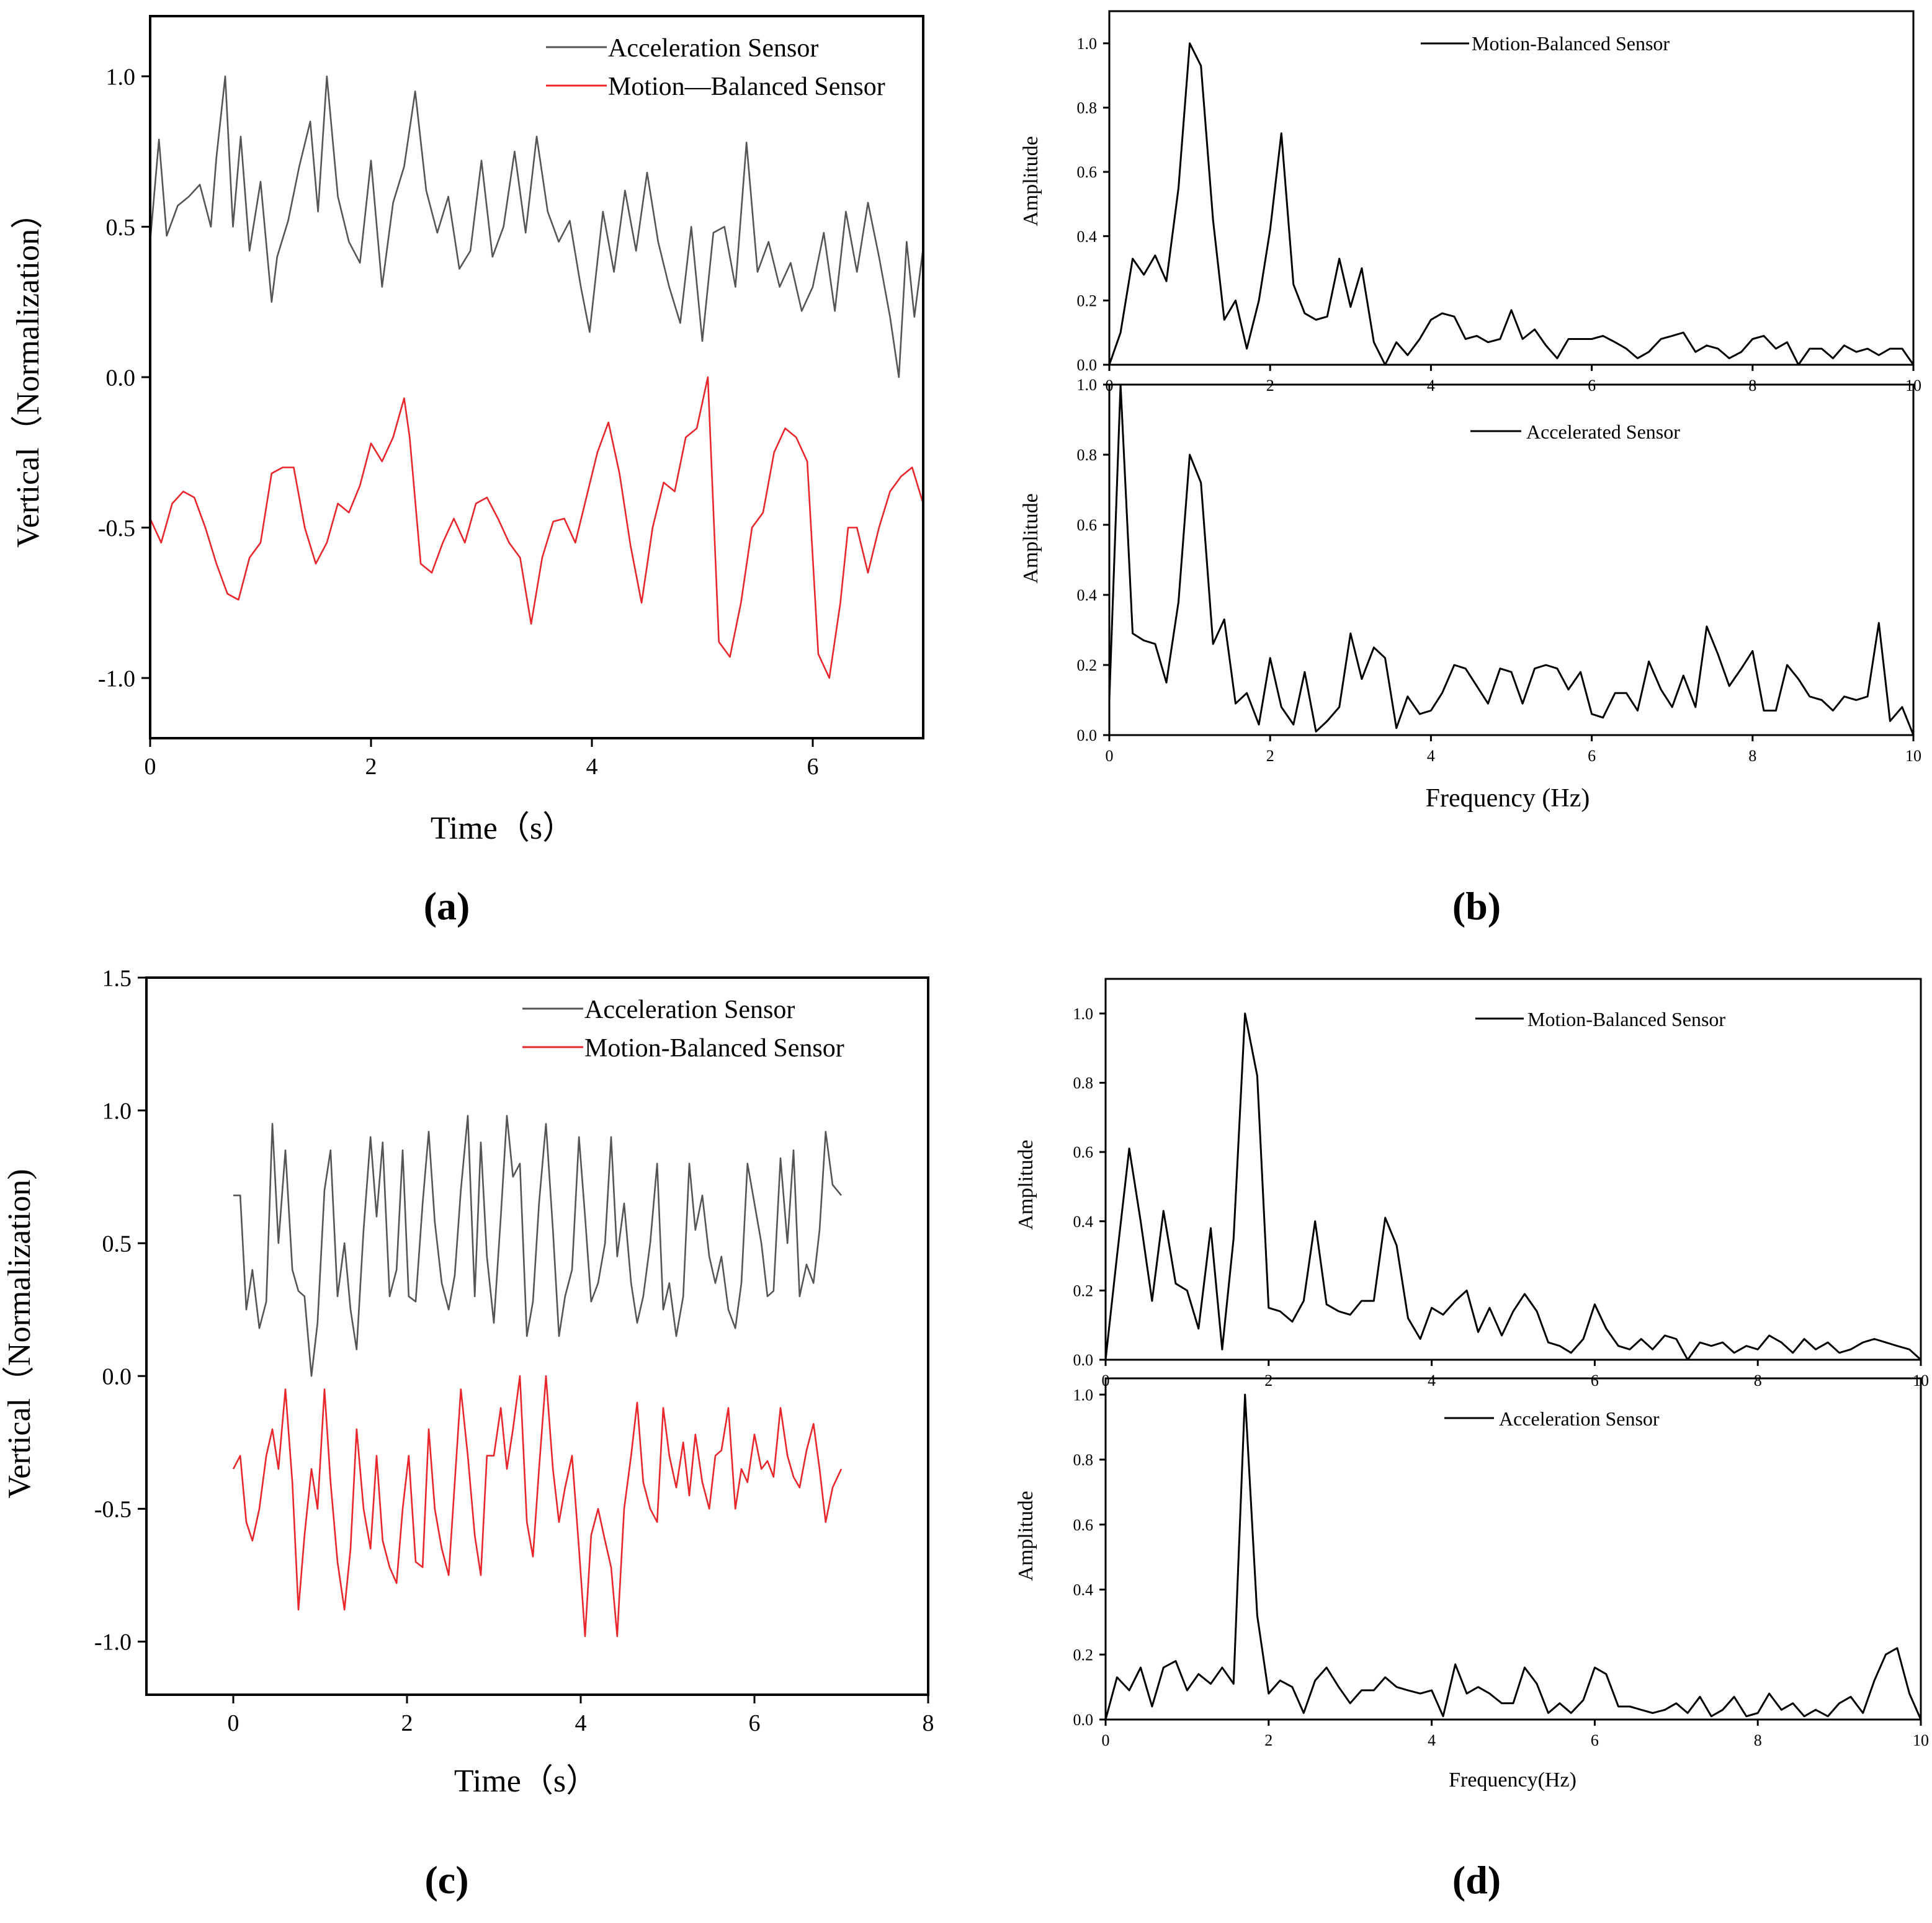 The height and width of the screenshot is (1923, 1932). What do you see at coordinates (689, 1010) in the screenshot?
I see `panel-c-legend-acceleration: Acceleration Sensor` at bounding box center [689, 1010].